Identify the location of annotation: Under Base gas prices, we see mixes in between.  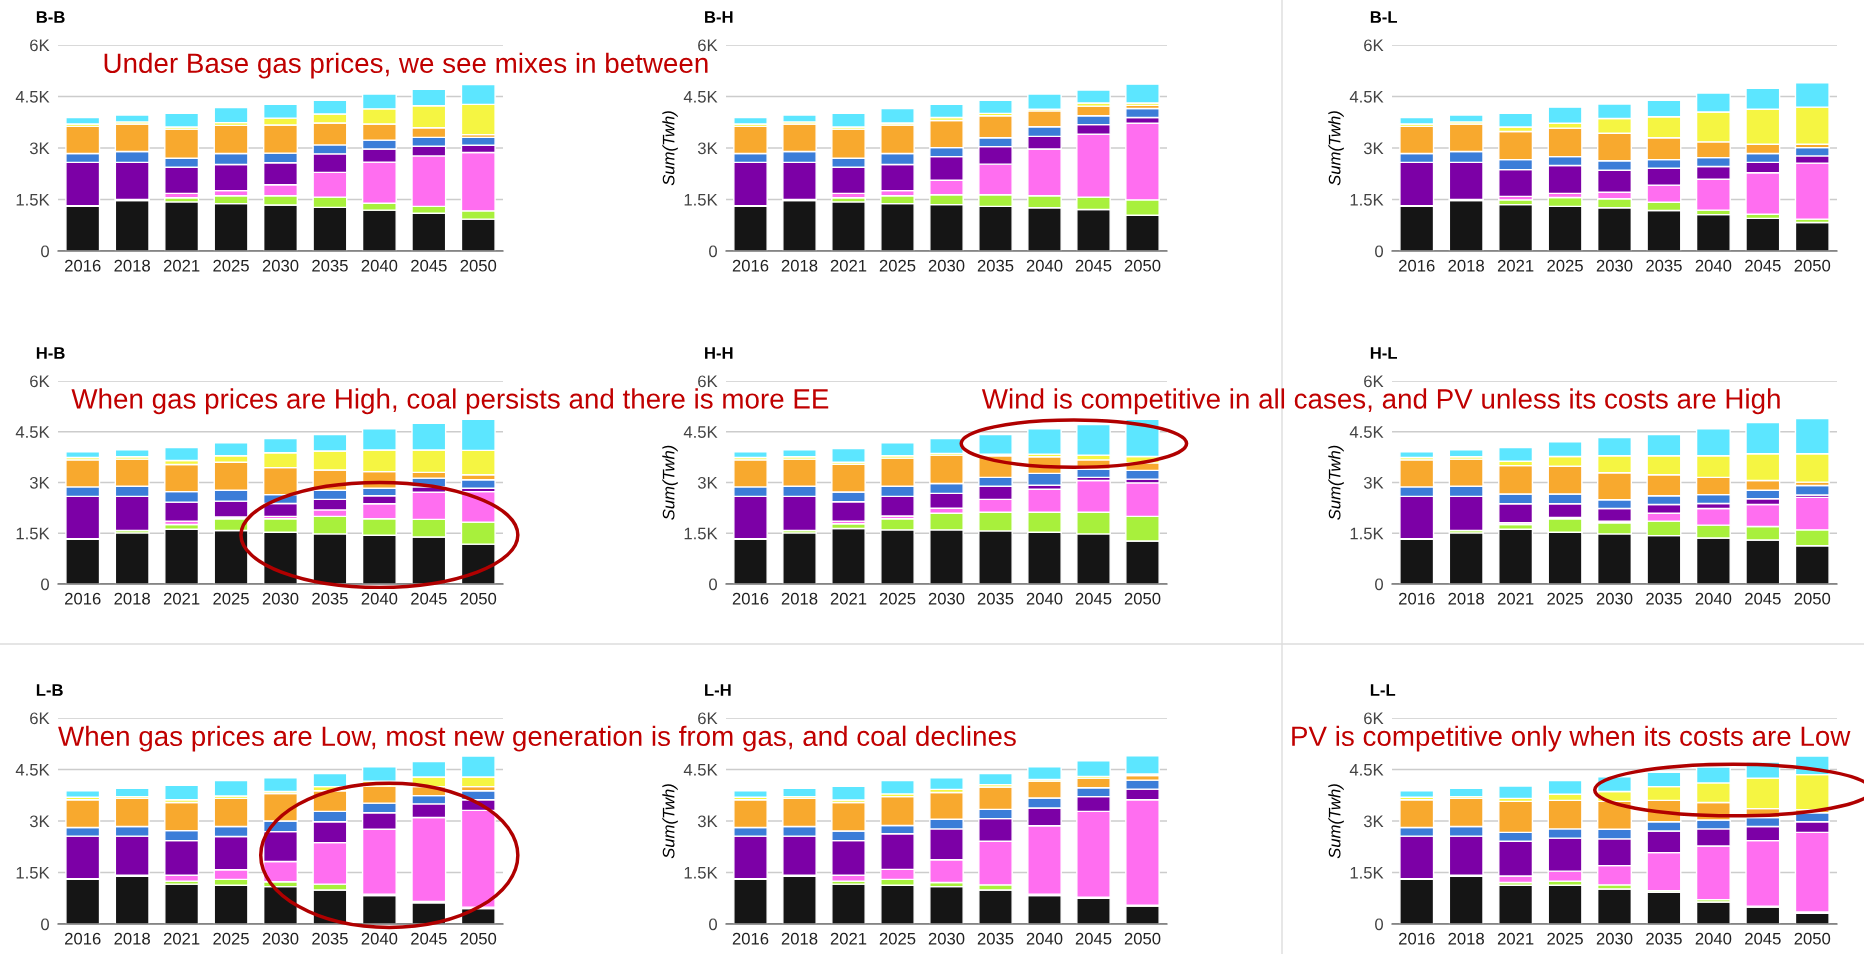
(406, 65).